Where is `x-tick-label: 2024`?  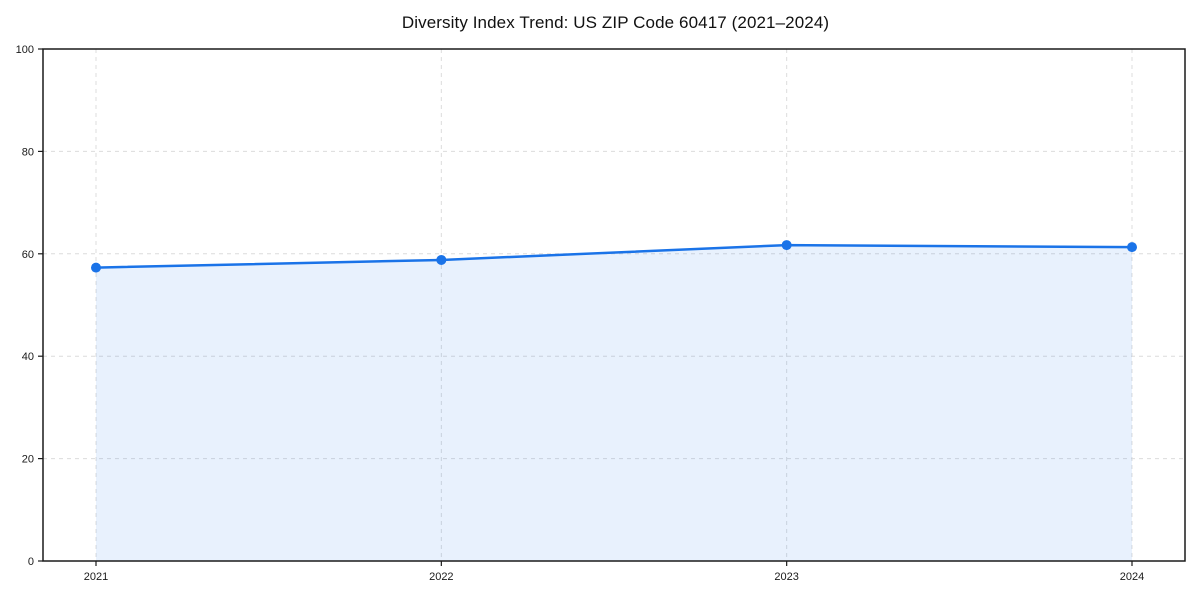
x-tick-label: 2024 is located at coordinates (1132, 577).